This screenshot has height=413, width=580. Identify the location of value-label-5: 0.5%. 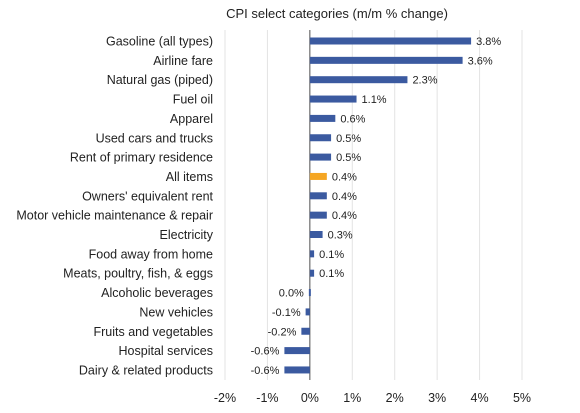
(348, 139).